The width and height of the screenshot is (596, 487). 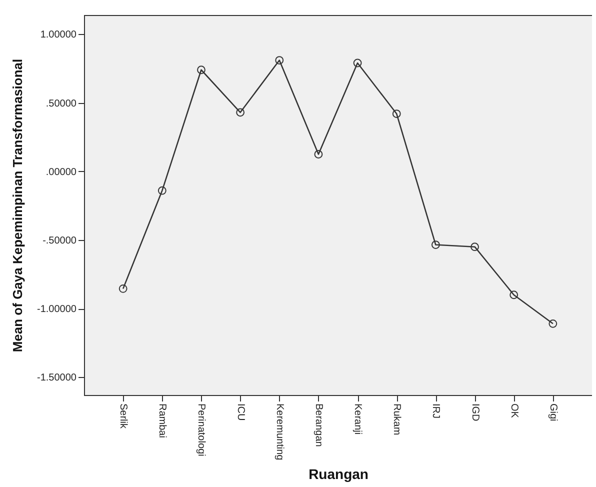 I want to click on x-tick-label: Gigi, so click(x=552, y=413).